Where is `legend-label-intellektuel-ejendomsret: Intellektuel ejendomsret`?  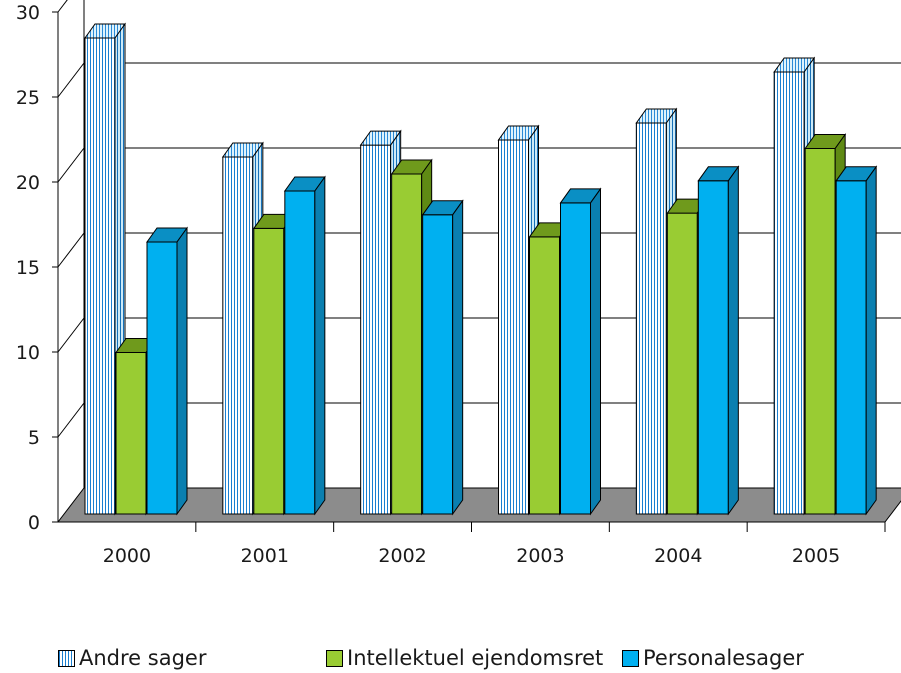 legend-label-intellektuel-ejendomsret: Intellektuel ejendomsret is located at coordinates (475, 658).